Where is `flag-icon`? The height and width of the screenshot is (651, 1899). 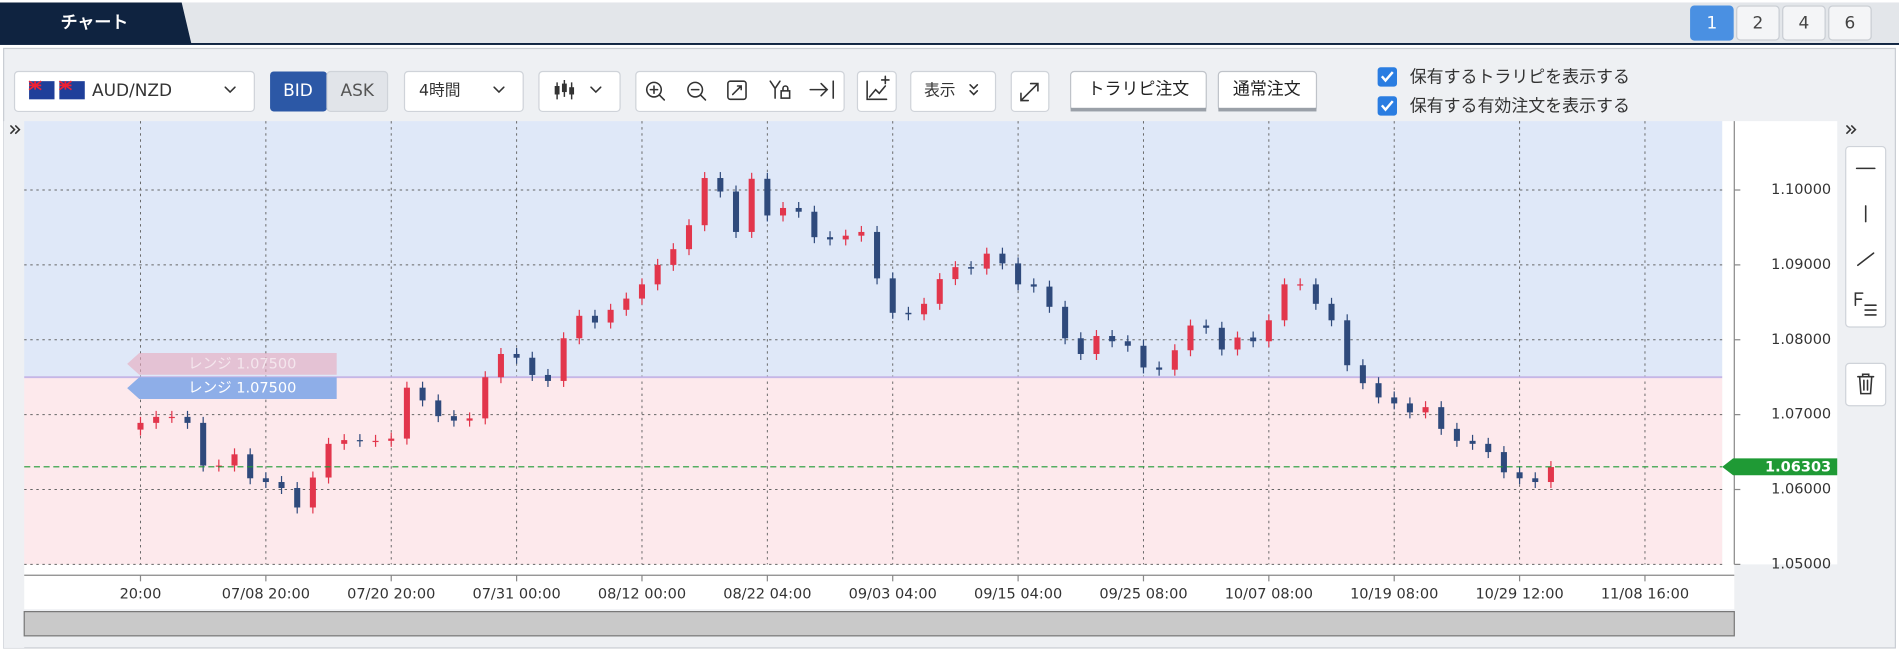
flag-icon is located at coordinates (56, 90).